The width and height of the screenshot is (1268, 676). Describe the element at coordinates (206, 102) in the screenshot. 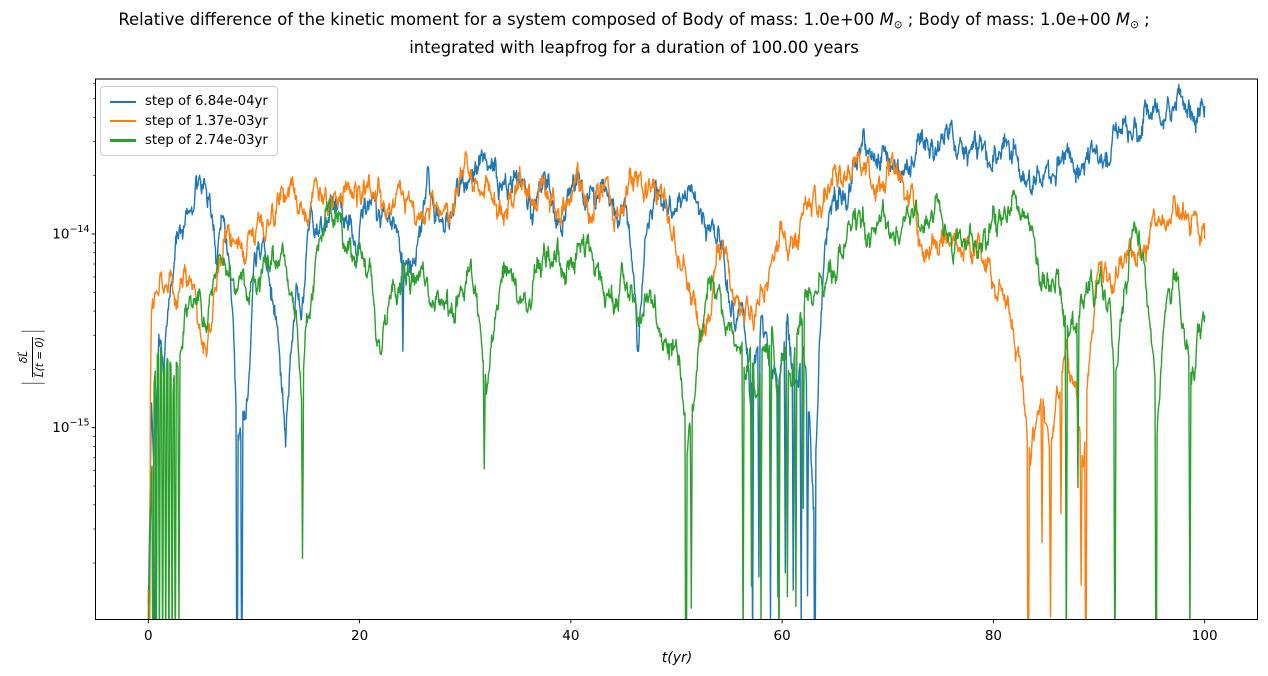

I see `legend-label-1: step of 6.84e-04yr` at that location.